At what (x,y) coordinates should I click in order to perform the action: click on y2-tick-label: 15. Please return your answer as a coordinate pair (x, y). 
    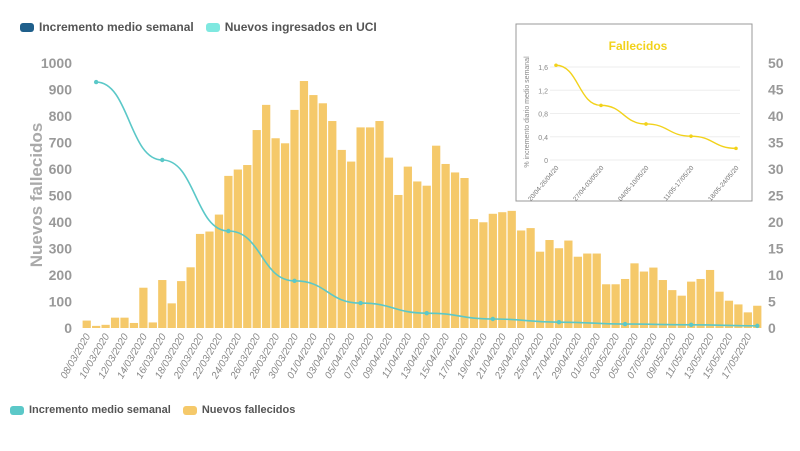
    Looking at the image, I should click on (776, 249).